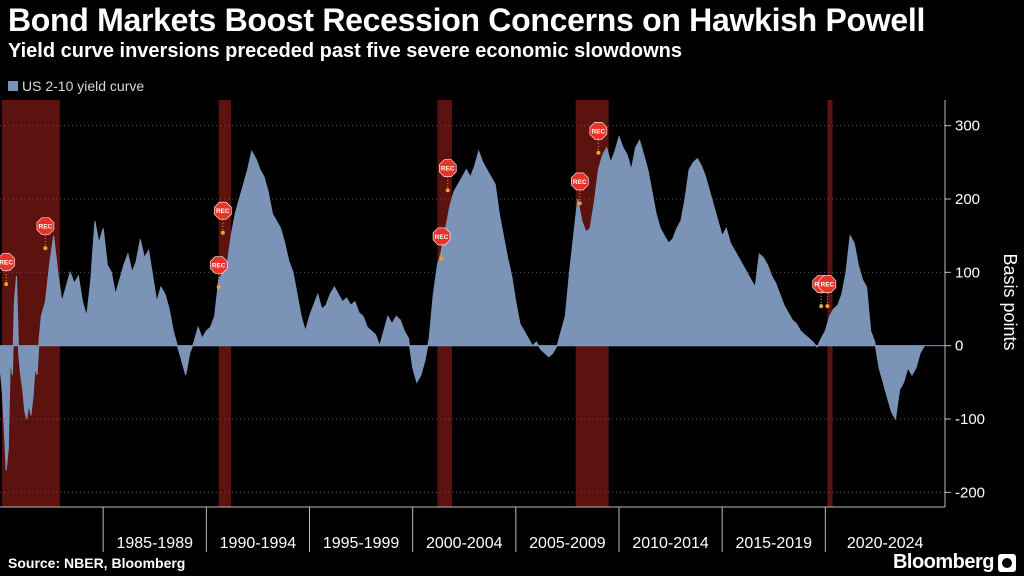 Image resolution: width=1024 pixels, height=576 pixels. What do you see at coordinates (464, 543) in the screenshot?
I see `x-period-label: 2000-2004` at bounding box center [464, 543].